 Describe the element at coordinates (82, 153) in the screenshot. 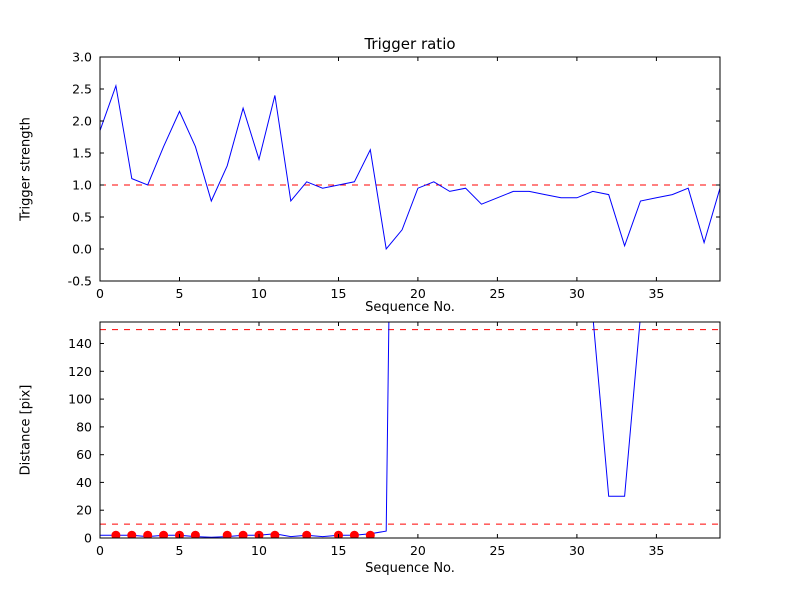

I see `top-y-tick-label: 1.5` at that location.